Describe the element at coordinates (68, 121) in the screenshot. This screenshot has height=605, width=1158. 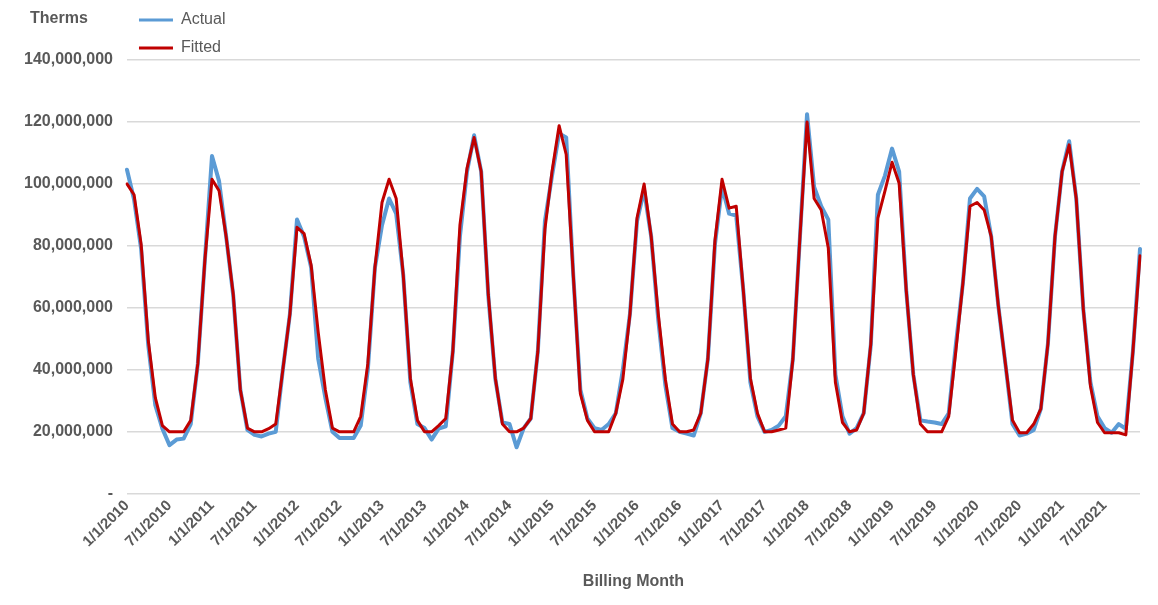
I see `y-tick-label: 120,000,000` at that location.